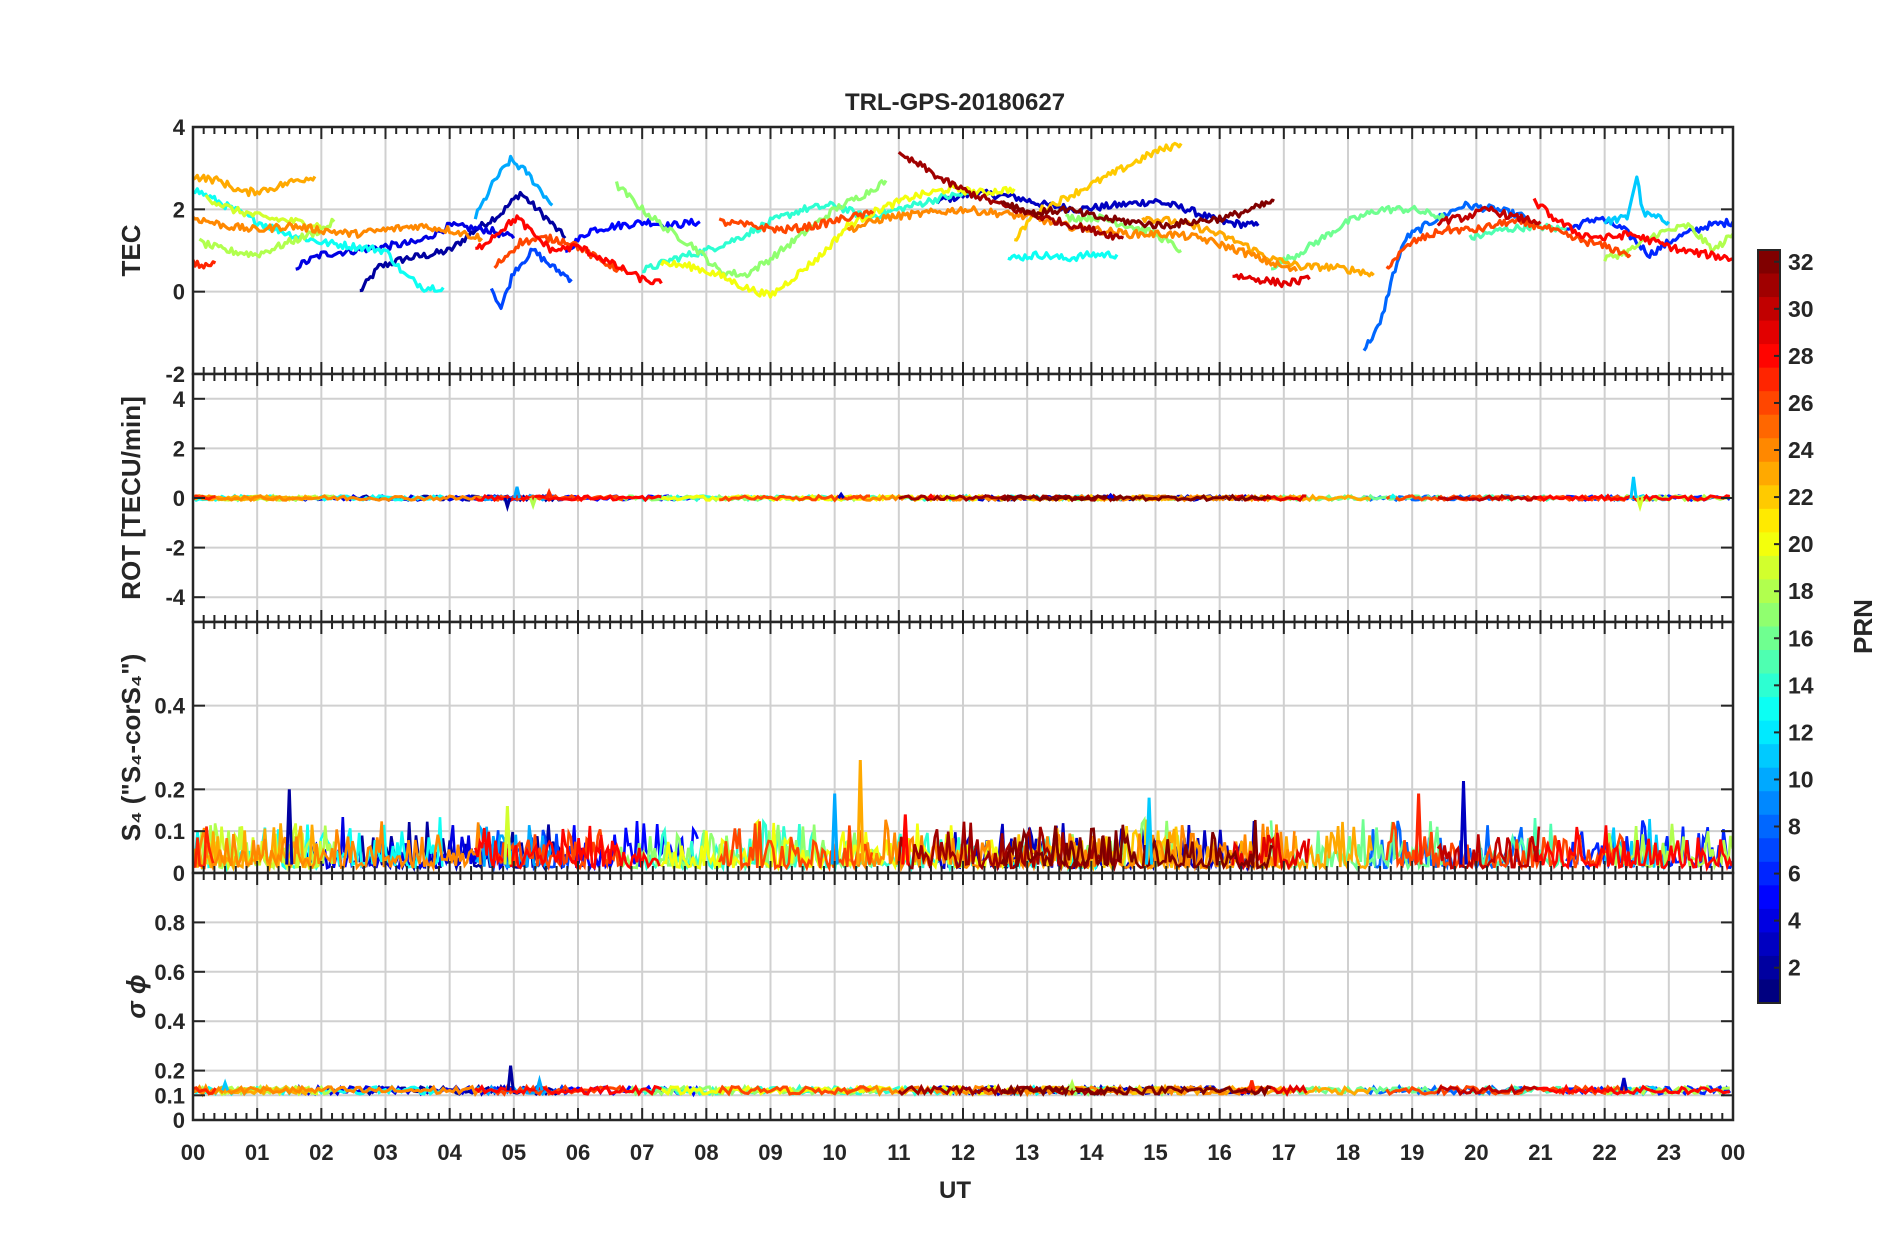  What do you see at coordinates (1801, 450) in the screenshot?
I see `colorbar-tick-label: 24` at bounding box center [1801, 450].